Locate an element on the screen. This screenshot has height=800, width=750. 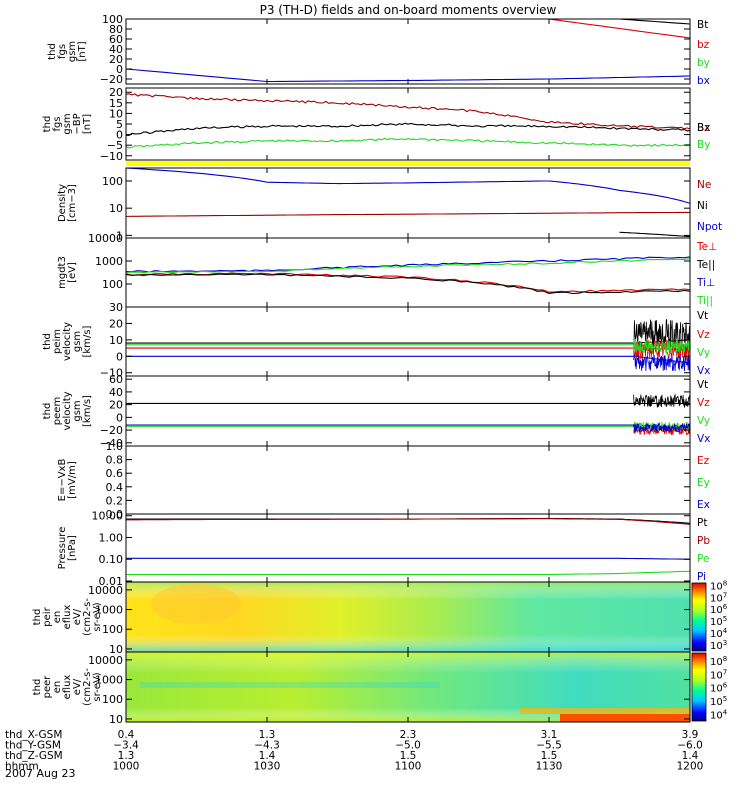
panel-temperature: Te⊥ Te|| Ti⊥ Ti|| 10000 1000 100 mgdt3 [eV] is located at coordinates (387, 270).